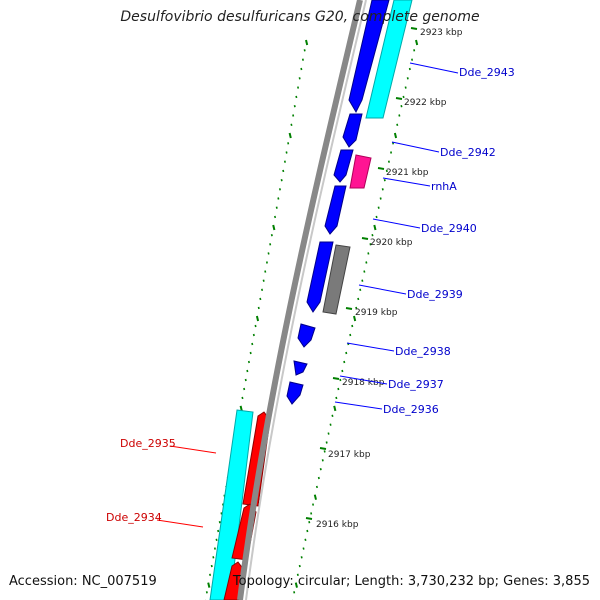  Describe the element at coordinates (444, 186) in the screenshot. I see `gene-label: rnhA` at that location.